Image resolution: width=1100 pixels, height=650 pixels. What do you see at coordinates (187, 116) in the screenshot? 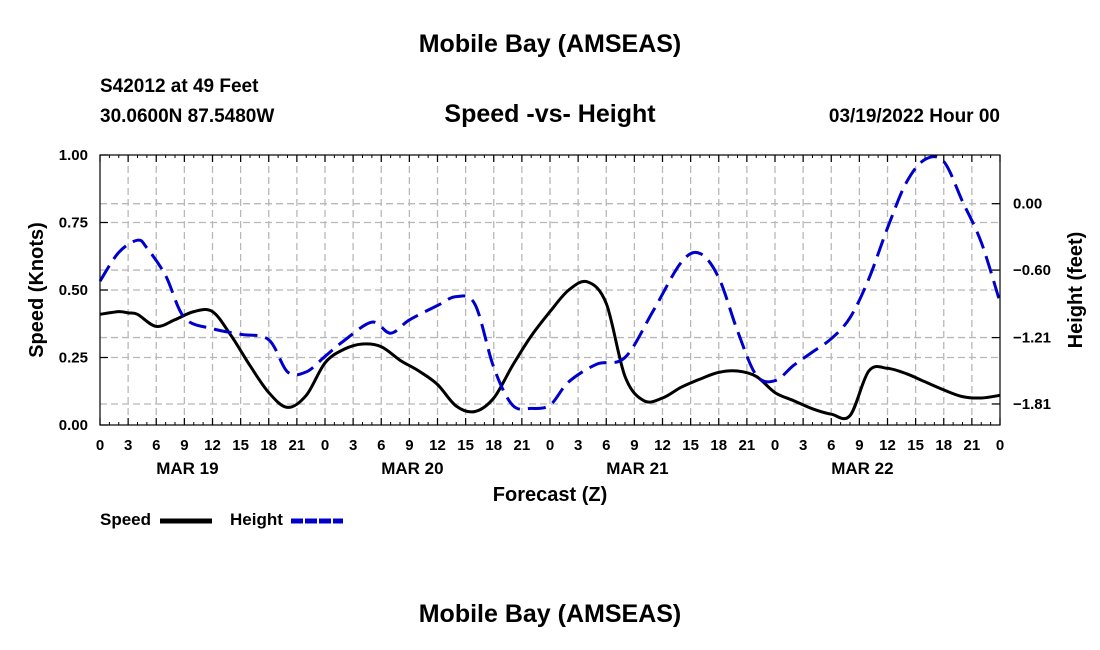
I see `coordinates-label: 30.0600N 87.5480W` at bounding box center [187, 116].